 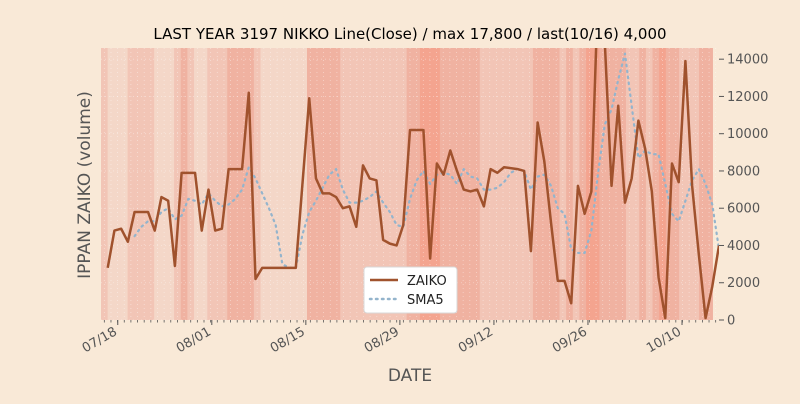 I want to click on legend-zaiko-label: ZAIKO, so click(x=427, y=281).